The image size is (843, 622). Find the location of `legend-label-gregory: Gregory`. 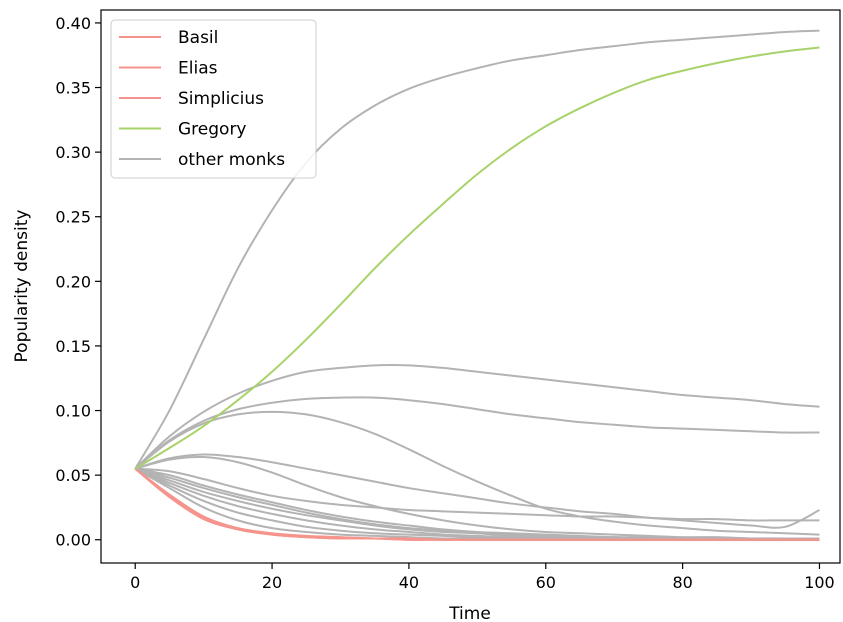

legend-label-gregory: Gregory is located at coordinates (212, 130).